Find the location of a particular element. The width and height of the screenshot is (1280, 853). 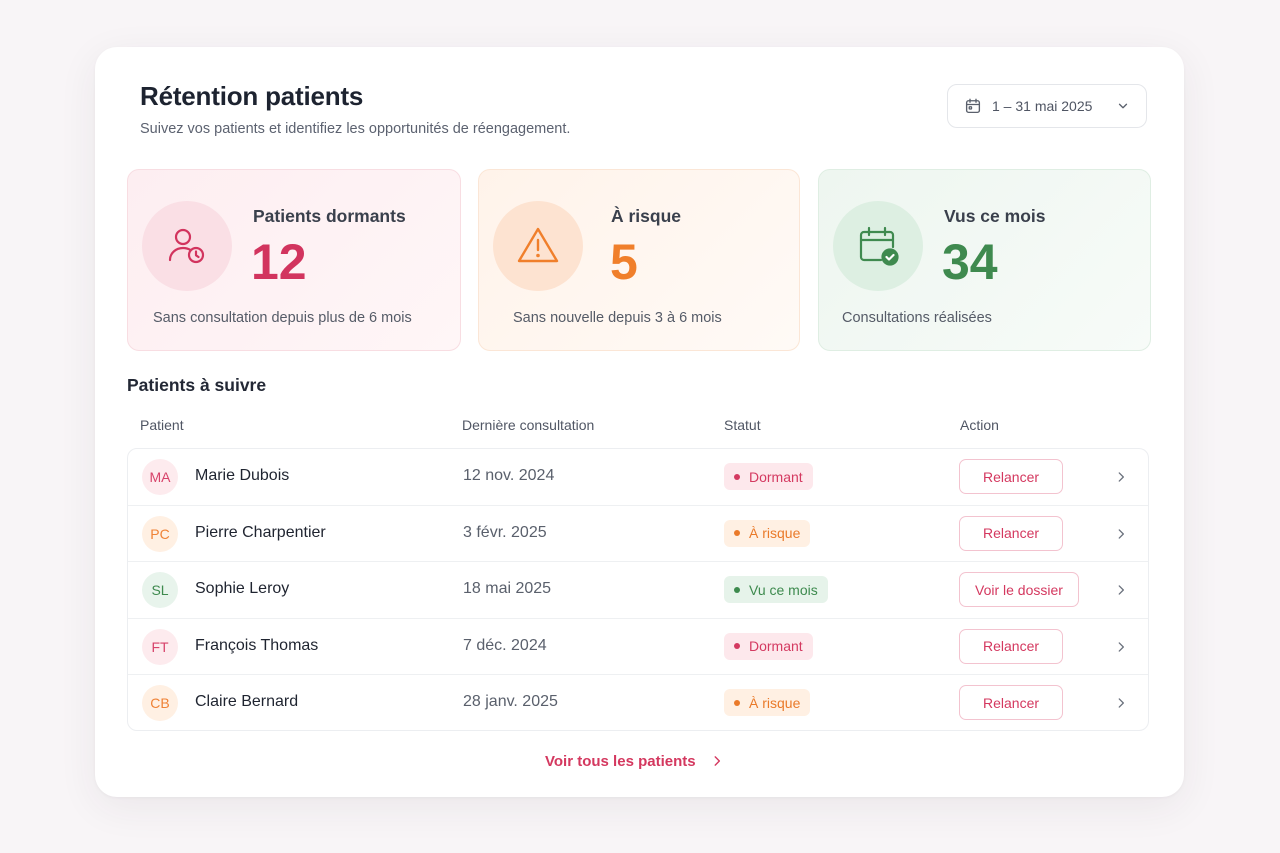

stat-label: Vus ce mois is located at coordinates (995, 216).